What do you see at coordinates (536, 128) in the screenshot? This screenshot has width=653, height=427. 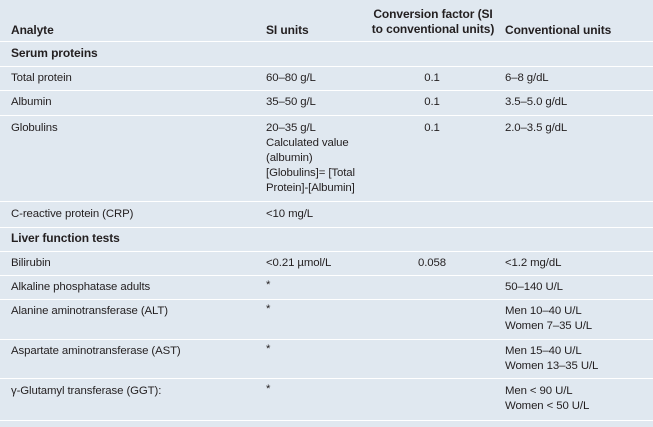 I see `conv-globulins: 2.0–3.5 g/dL` at bounding box center [536, 128].